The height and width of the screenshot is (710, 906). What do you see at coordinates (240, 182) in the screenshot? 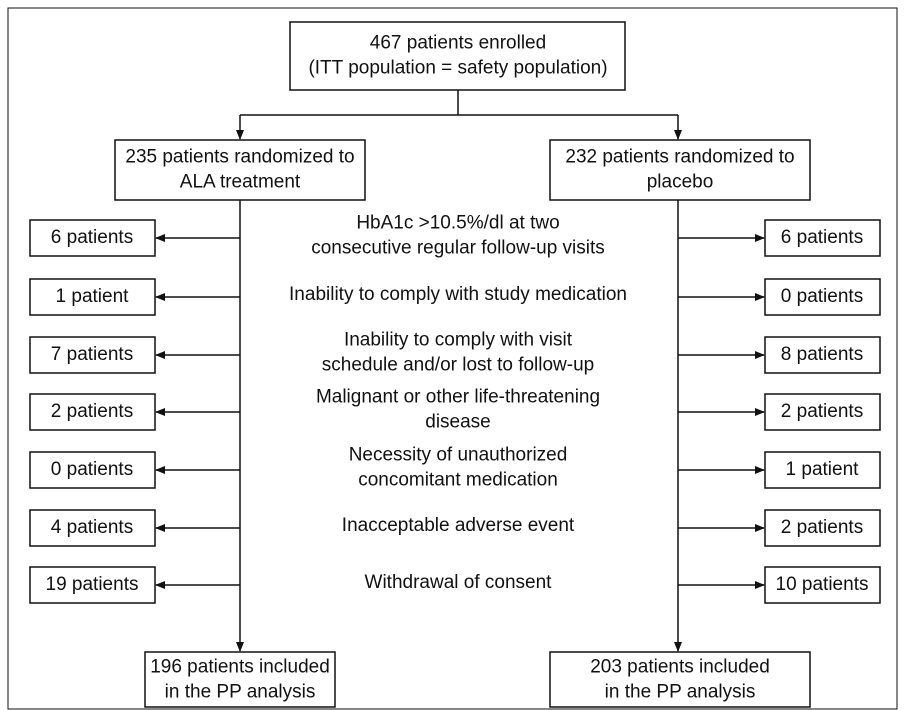
I see `arm-label: ALA treatment` at bounding box center [240, 182].